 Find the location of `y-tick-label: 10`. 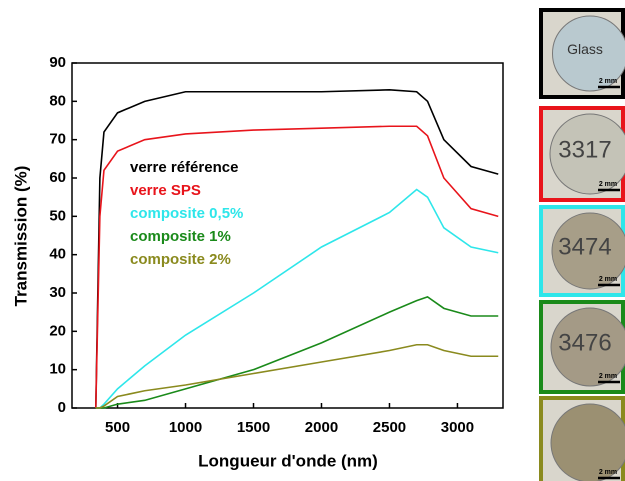

y-tick-label: 10 is located at coordinates (57, 369).